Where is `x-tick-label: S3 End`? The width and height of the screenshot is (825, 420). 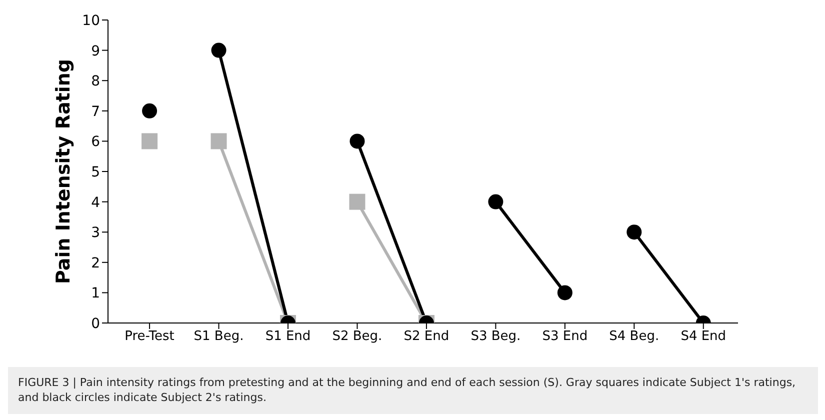 x-tick-label: S3 End is located at coordinates (565, 336).